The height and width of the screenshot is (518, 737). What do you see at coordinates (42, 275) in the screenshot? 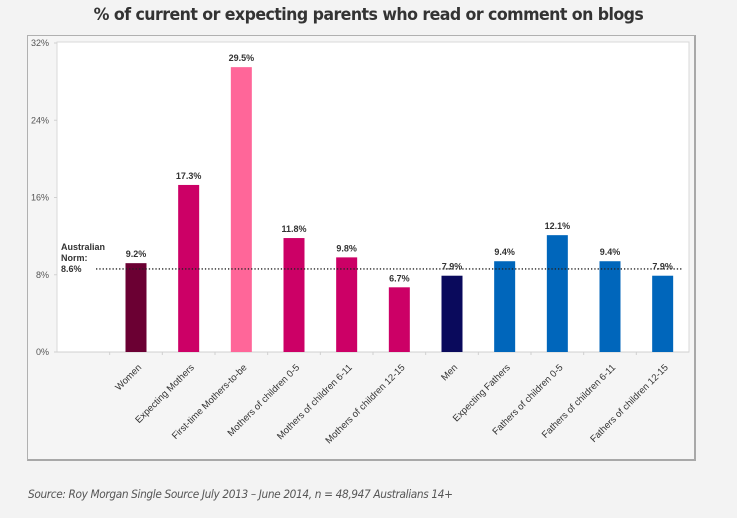
I see `y-tick-label: 8%` at bounding box center [42, 275].